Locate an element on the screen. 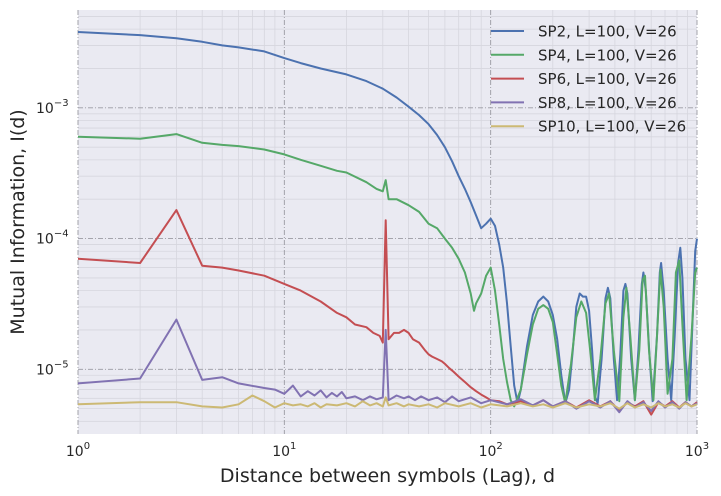 The image size is (721, 496). y-tick-labels: 10⁻⁵ 10⁻⁴ 10⁻³ is located at coordinates (52, 238).